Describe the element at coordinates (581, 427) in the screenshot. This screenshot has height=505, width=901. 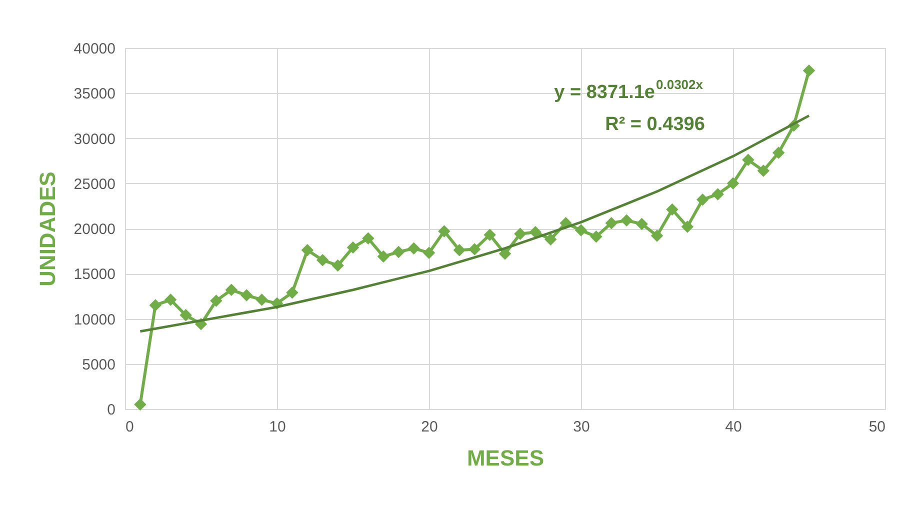
I see `x-tick-label: 30` at that location.